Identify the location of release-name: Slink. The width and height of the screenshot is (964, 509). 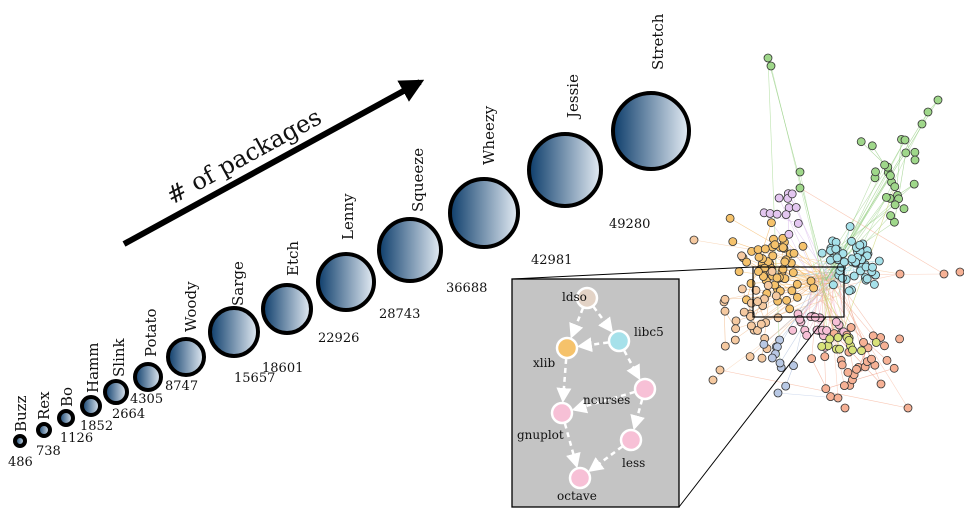
(119, 357).